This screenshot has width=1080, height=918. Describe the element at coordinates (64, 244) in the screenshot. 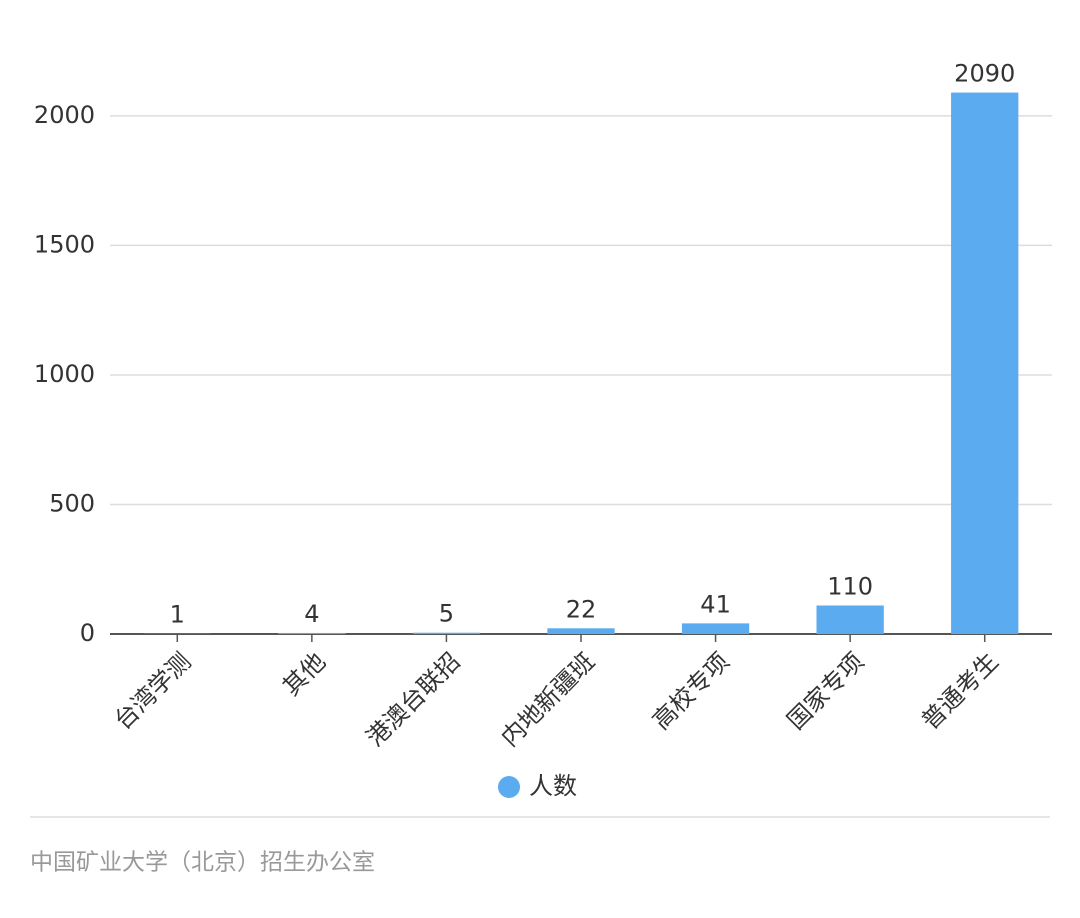

I see `y-tick-label: 1500` at that location.